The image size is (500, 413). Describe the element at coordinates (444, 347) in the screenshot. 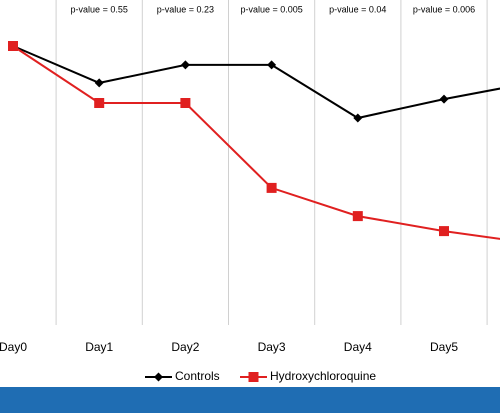

I see `x-tick-label: Day5` at that location.